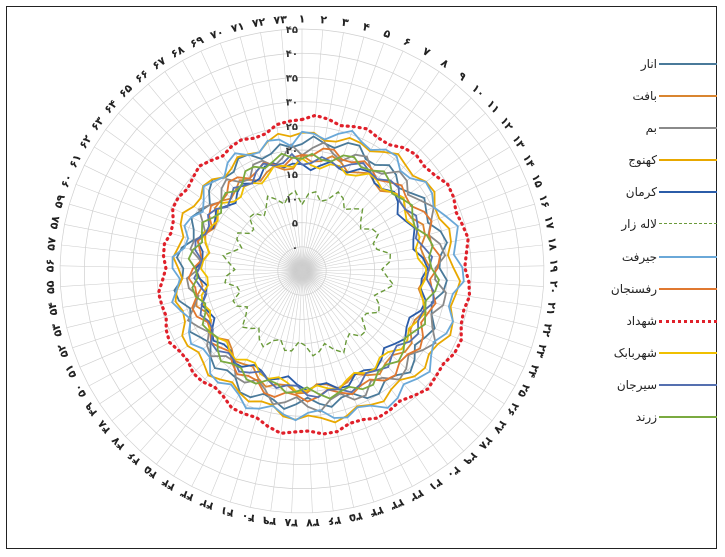 This screenshot has height=557, width=725. Describe the element at coordinates (436, 485) in the screenshot. I see `category-tick-label: ۳۱` at that location.